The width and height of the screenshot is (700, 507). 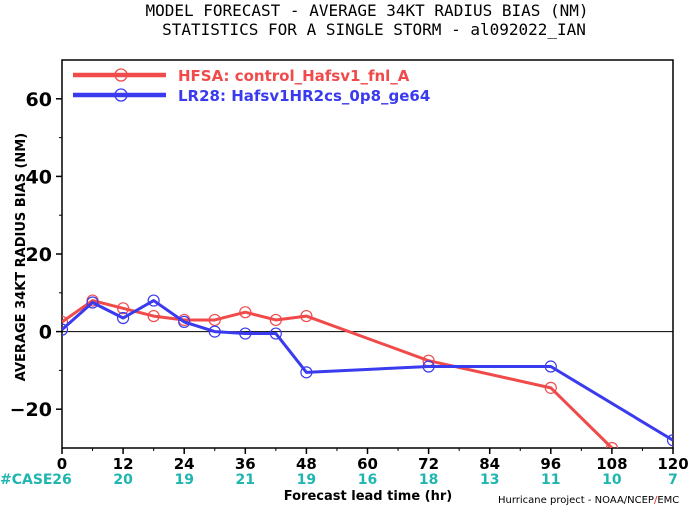 What do you see at coordinates (668, 500) in the screenshot?
I see `credit-suffix: EMC` at bounding box center [668, 500].